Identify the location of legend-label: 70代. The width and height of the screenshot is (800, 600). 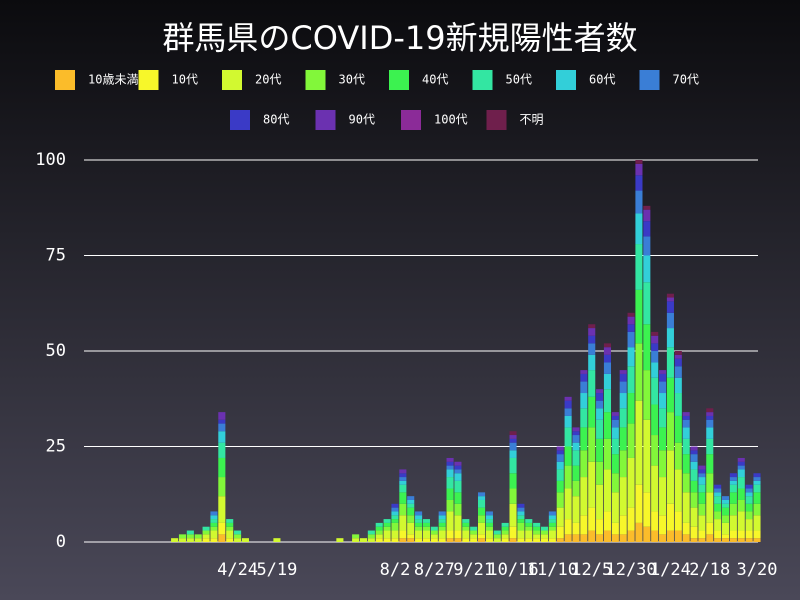
(686, 80).